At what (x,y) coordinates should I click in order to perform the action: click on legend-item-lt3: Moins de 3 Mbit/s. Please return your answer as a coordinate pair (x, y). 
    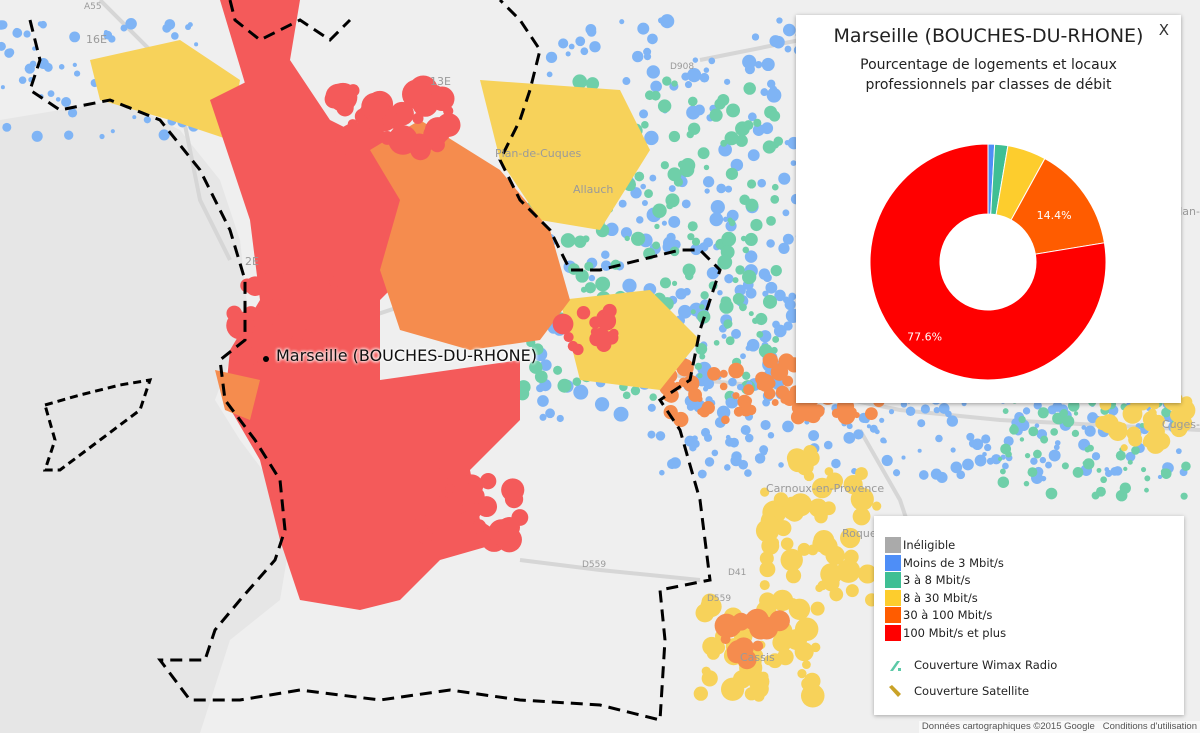
    Looking at the image, I should click on (944, 562).